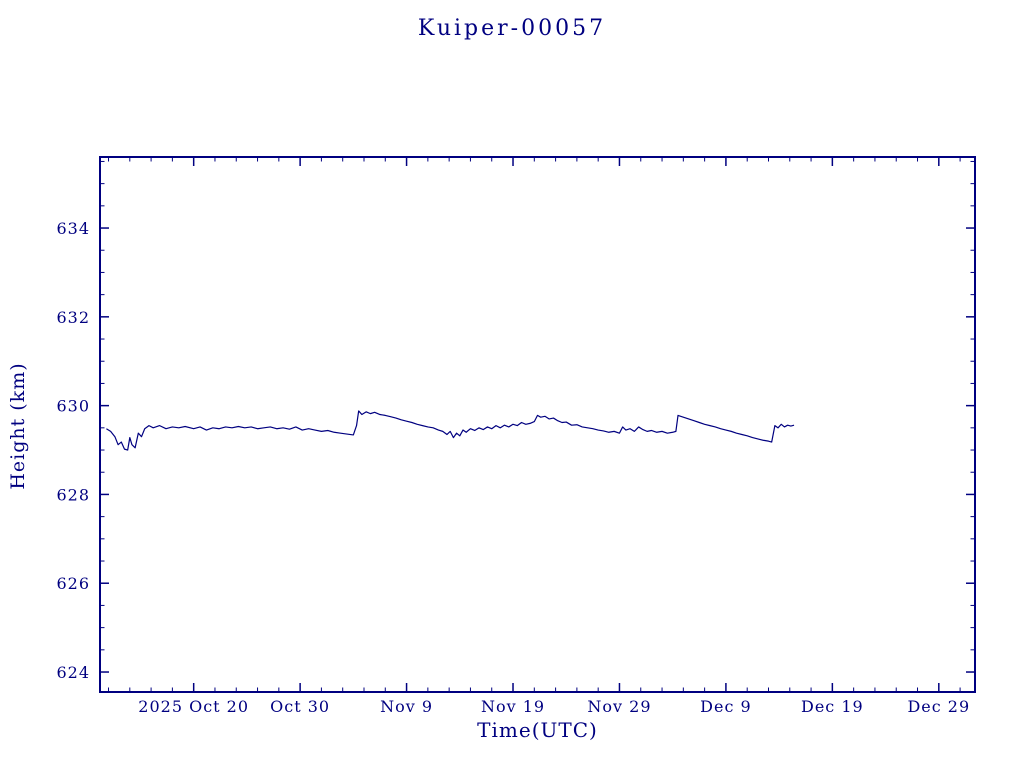 This screenshot has width=1024, height=768. Describe the element at coordinates (73, 672) in the screenshot. I see `y-tick-label: 624` at that location.